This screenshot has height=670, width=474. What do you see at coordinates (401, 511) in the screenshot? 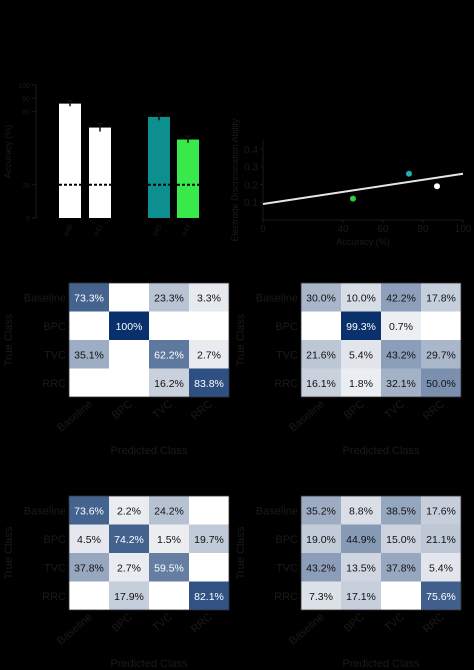
I see `matrix-cell-label: 38.5%` at bounding box center [401, 511].